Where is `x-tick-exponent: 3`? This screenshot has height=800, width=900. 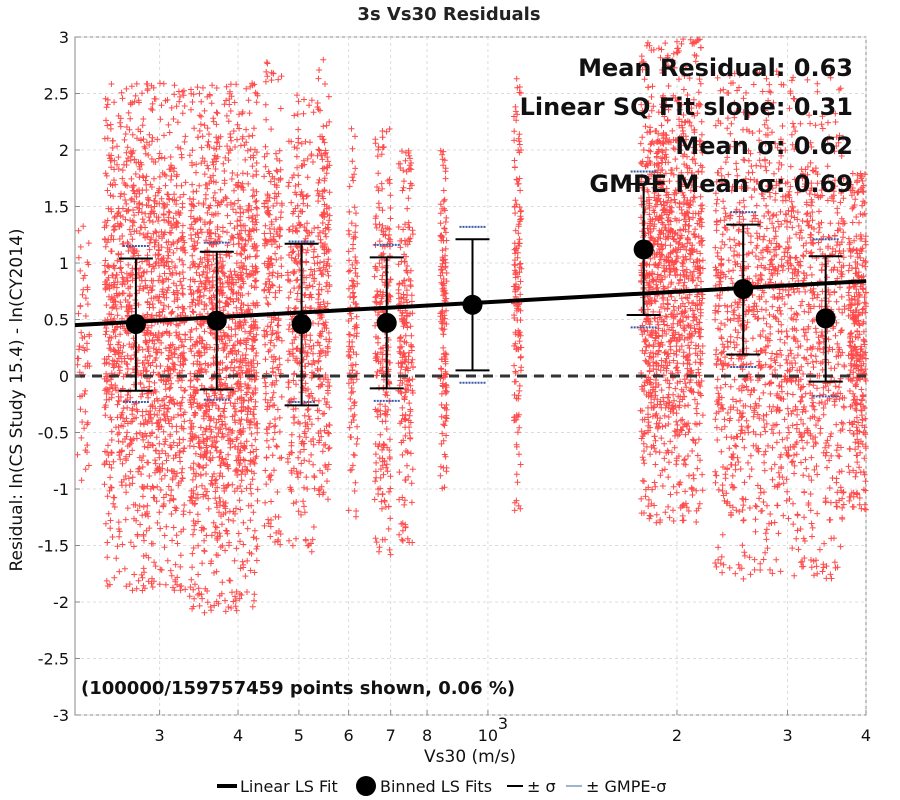
x-tick-exponent: 3 is located at coordinates (503, 723).